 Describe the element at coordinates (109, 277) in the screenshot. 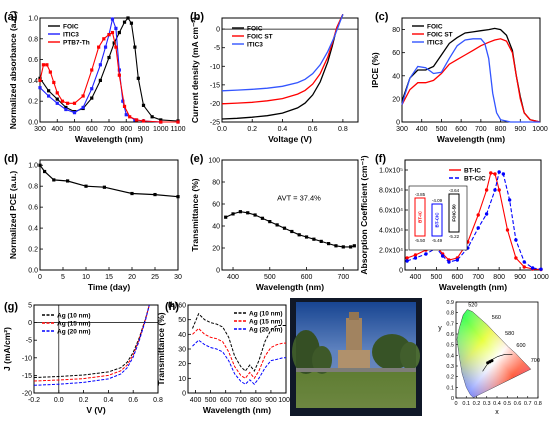

I see `x-tick-label: 15` at that location.